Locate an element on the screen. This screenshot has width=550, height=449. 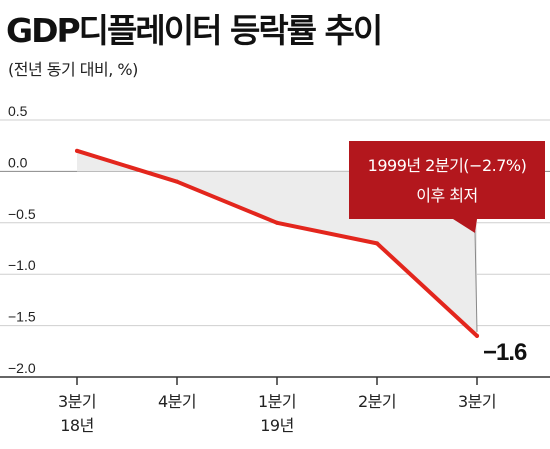
y-tick-label: −2.0 is located at coordinates (22, 368).